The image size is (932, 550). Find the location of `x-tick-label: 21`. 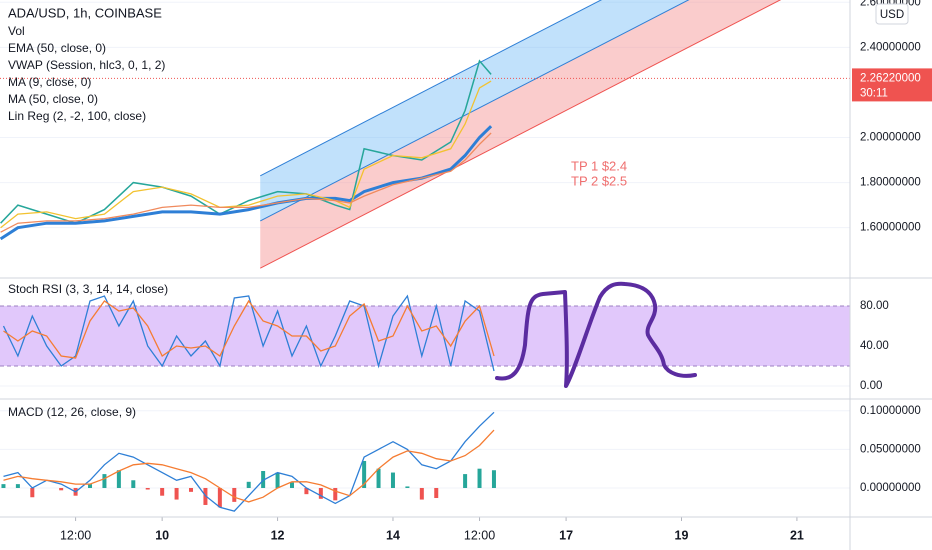

x-tick-label: 21 is located at coordinates (797, 535).